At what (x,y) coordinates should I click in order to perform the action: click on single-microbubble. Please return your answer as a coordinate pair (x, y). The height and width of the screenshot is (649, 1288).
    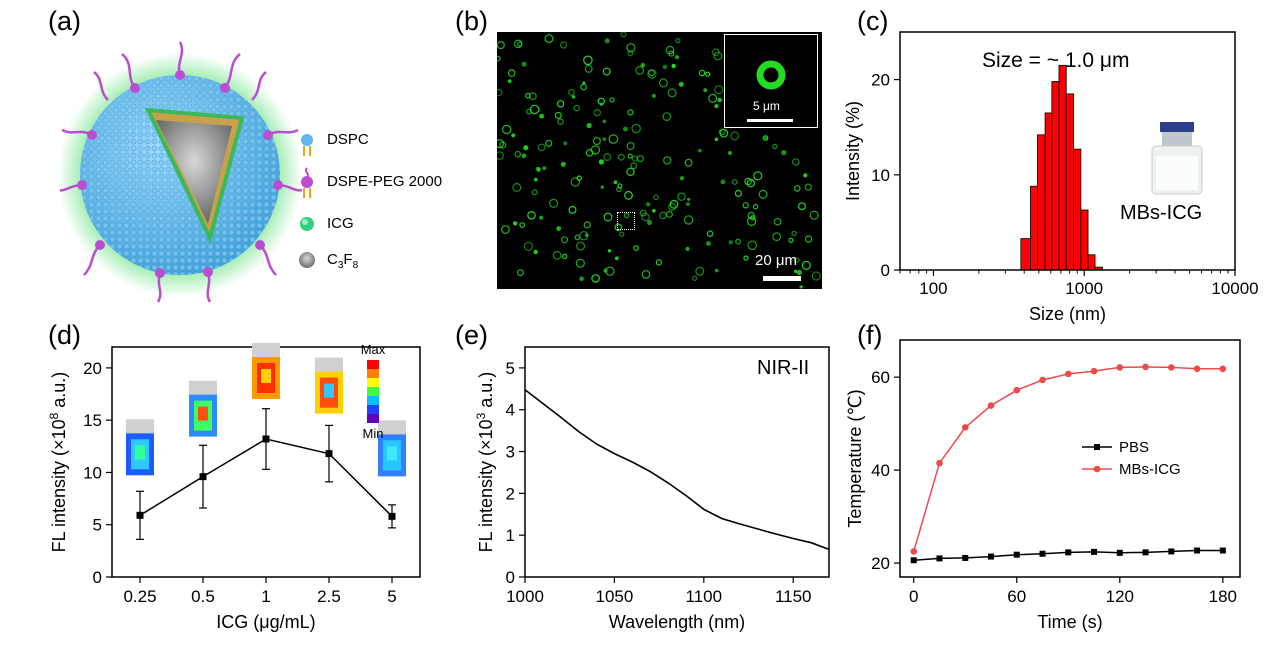
    Looking at the image, I should click on (771, 75).